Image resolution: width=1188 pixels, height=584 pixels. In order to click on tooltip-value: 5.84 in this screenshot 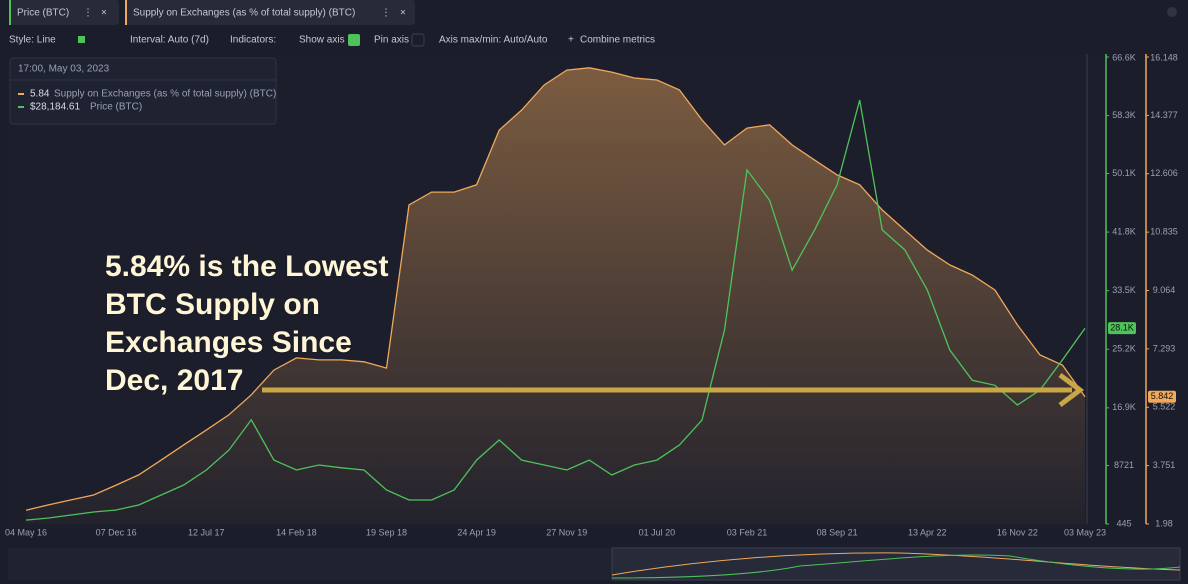, I will do `click(40, 94)`.